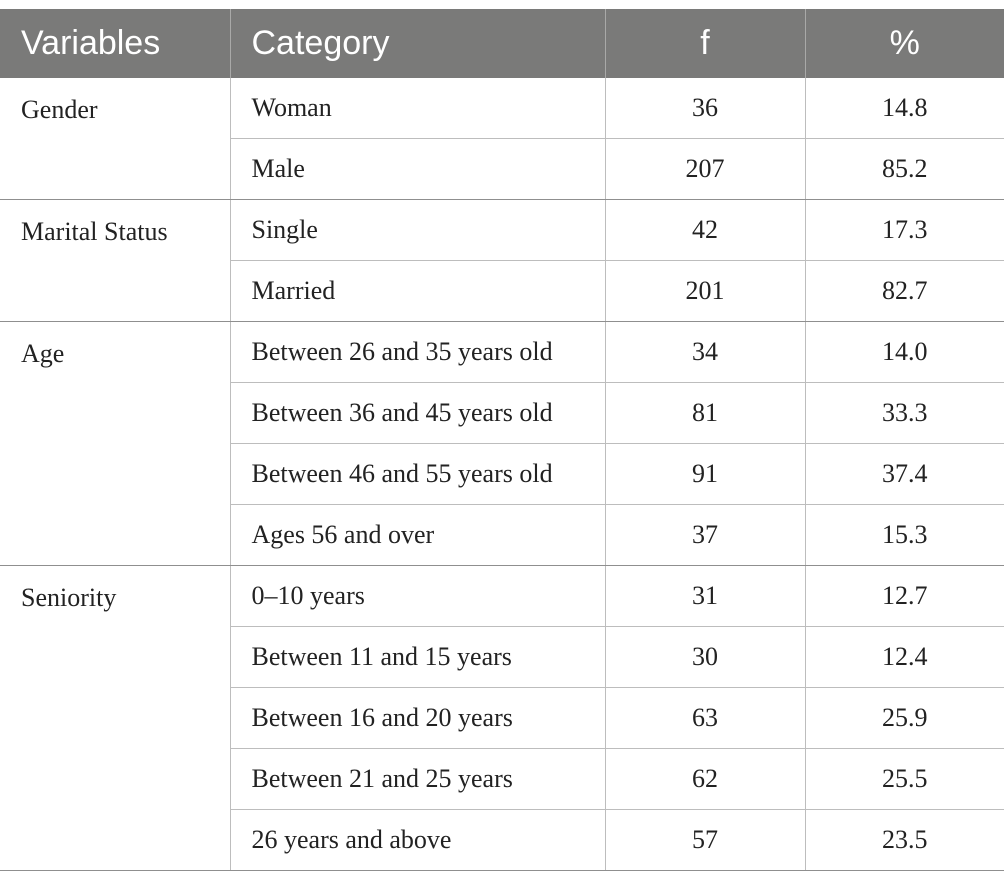 This screenshot has height=893, width=1004. What do you see at coordinates (705, 291) in the screenshot?
I see `frequency-cell: 201` at bounding box center [705, 291].